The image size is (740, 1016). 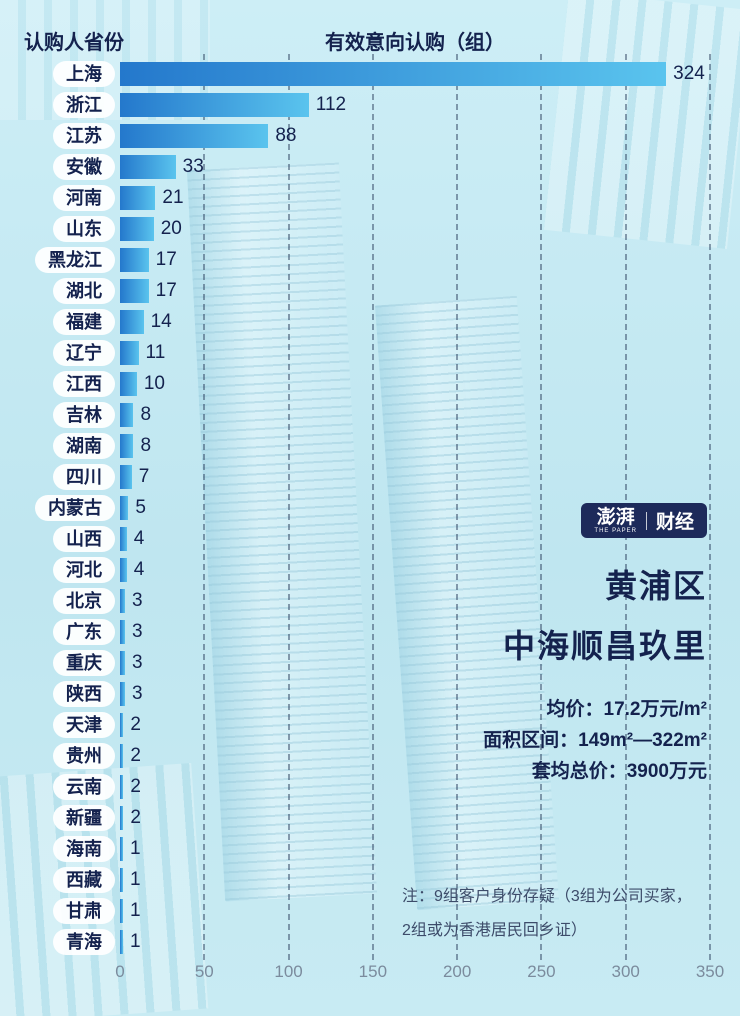 What do you see at coordinates (154, 383) in the screenshot?
I see `bar-value: 10` at bounding box center [154, 383].